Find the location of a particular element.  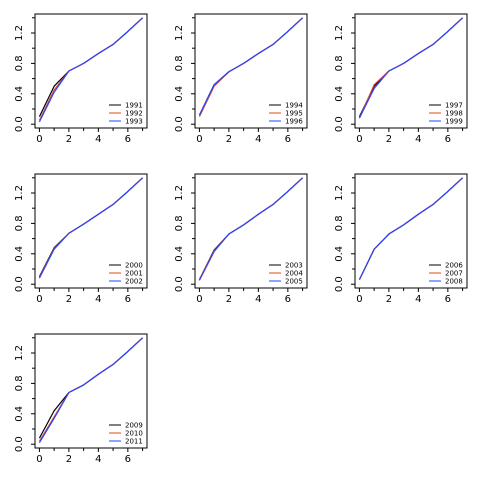

legend-label: 1999 is located at coordinates (454, 122).